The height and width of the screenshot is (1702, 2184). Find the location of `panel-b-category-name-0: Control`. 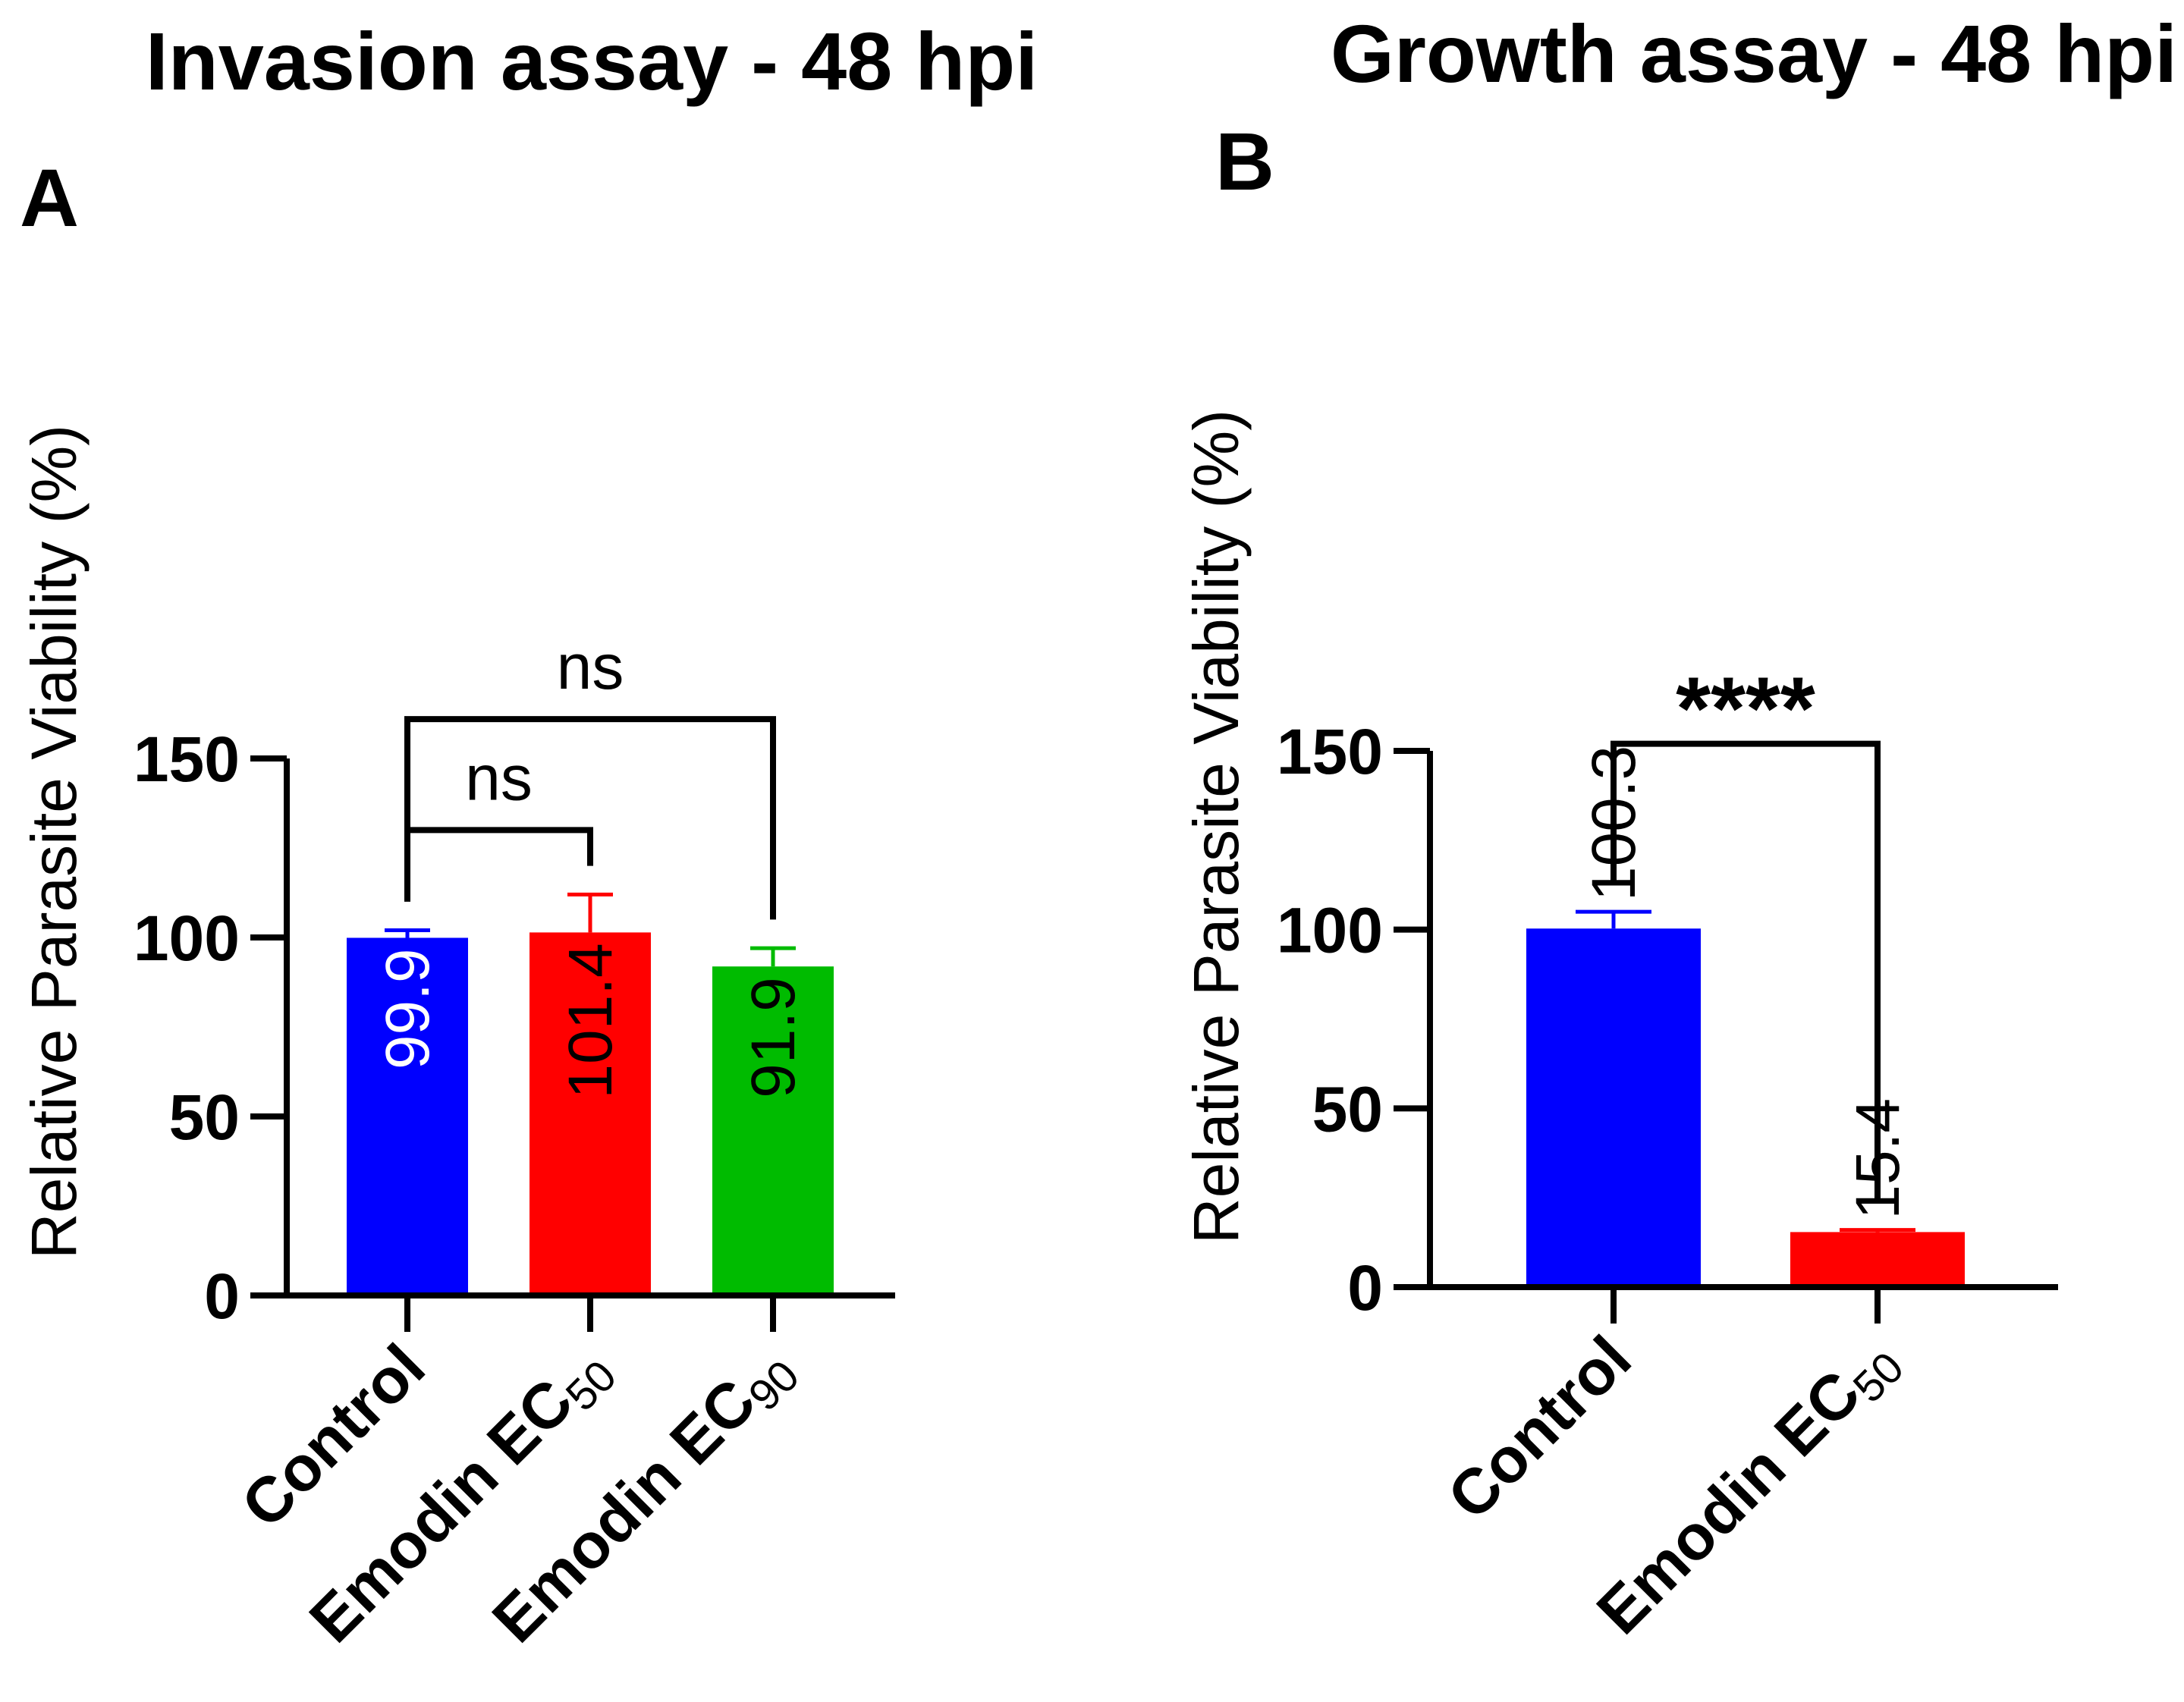

panel-b-category-name-0: Control is located at coordinates (1539, 1427).